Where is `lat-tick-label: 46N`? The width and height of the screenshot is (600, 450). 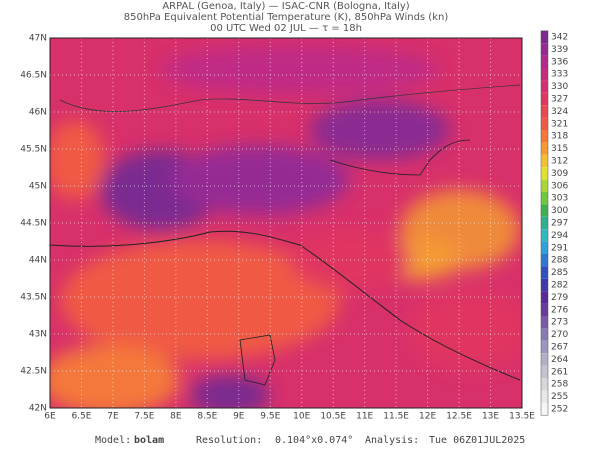
lat-tick-label: 46N is located at coordinates (38, 113).